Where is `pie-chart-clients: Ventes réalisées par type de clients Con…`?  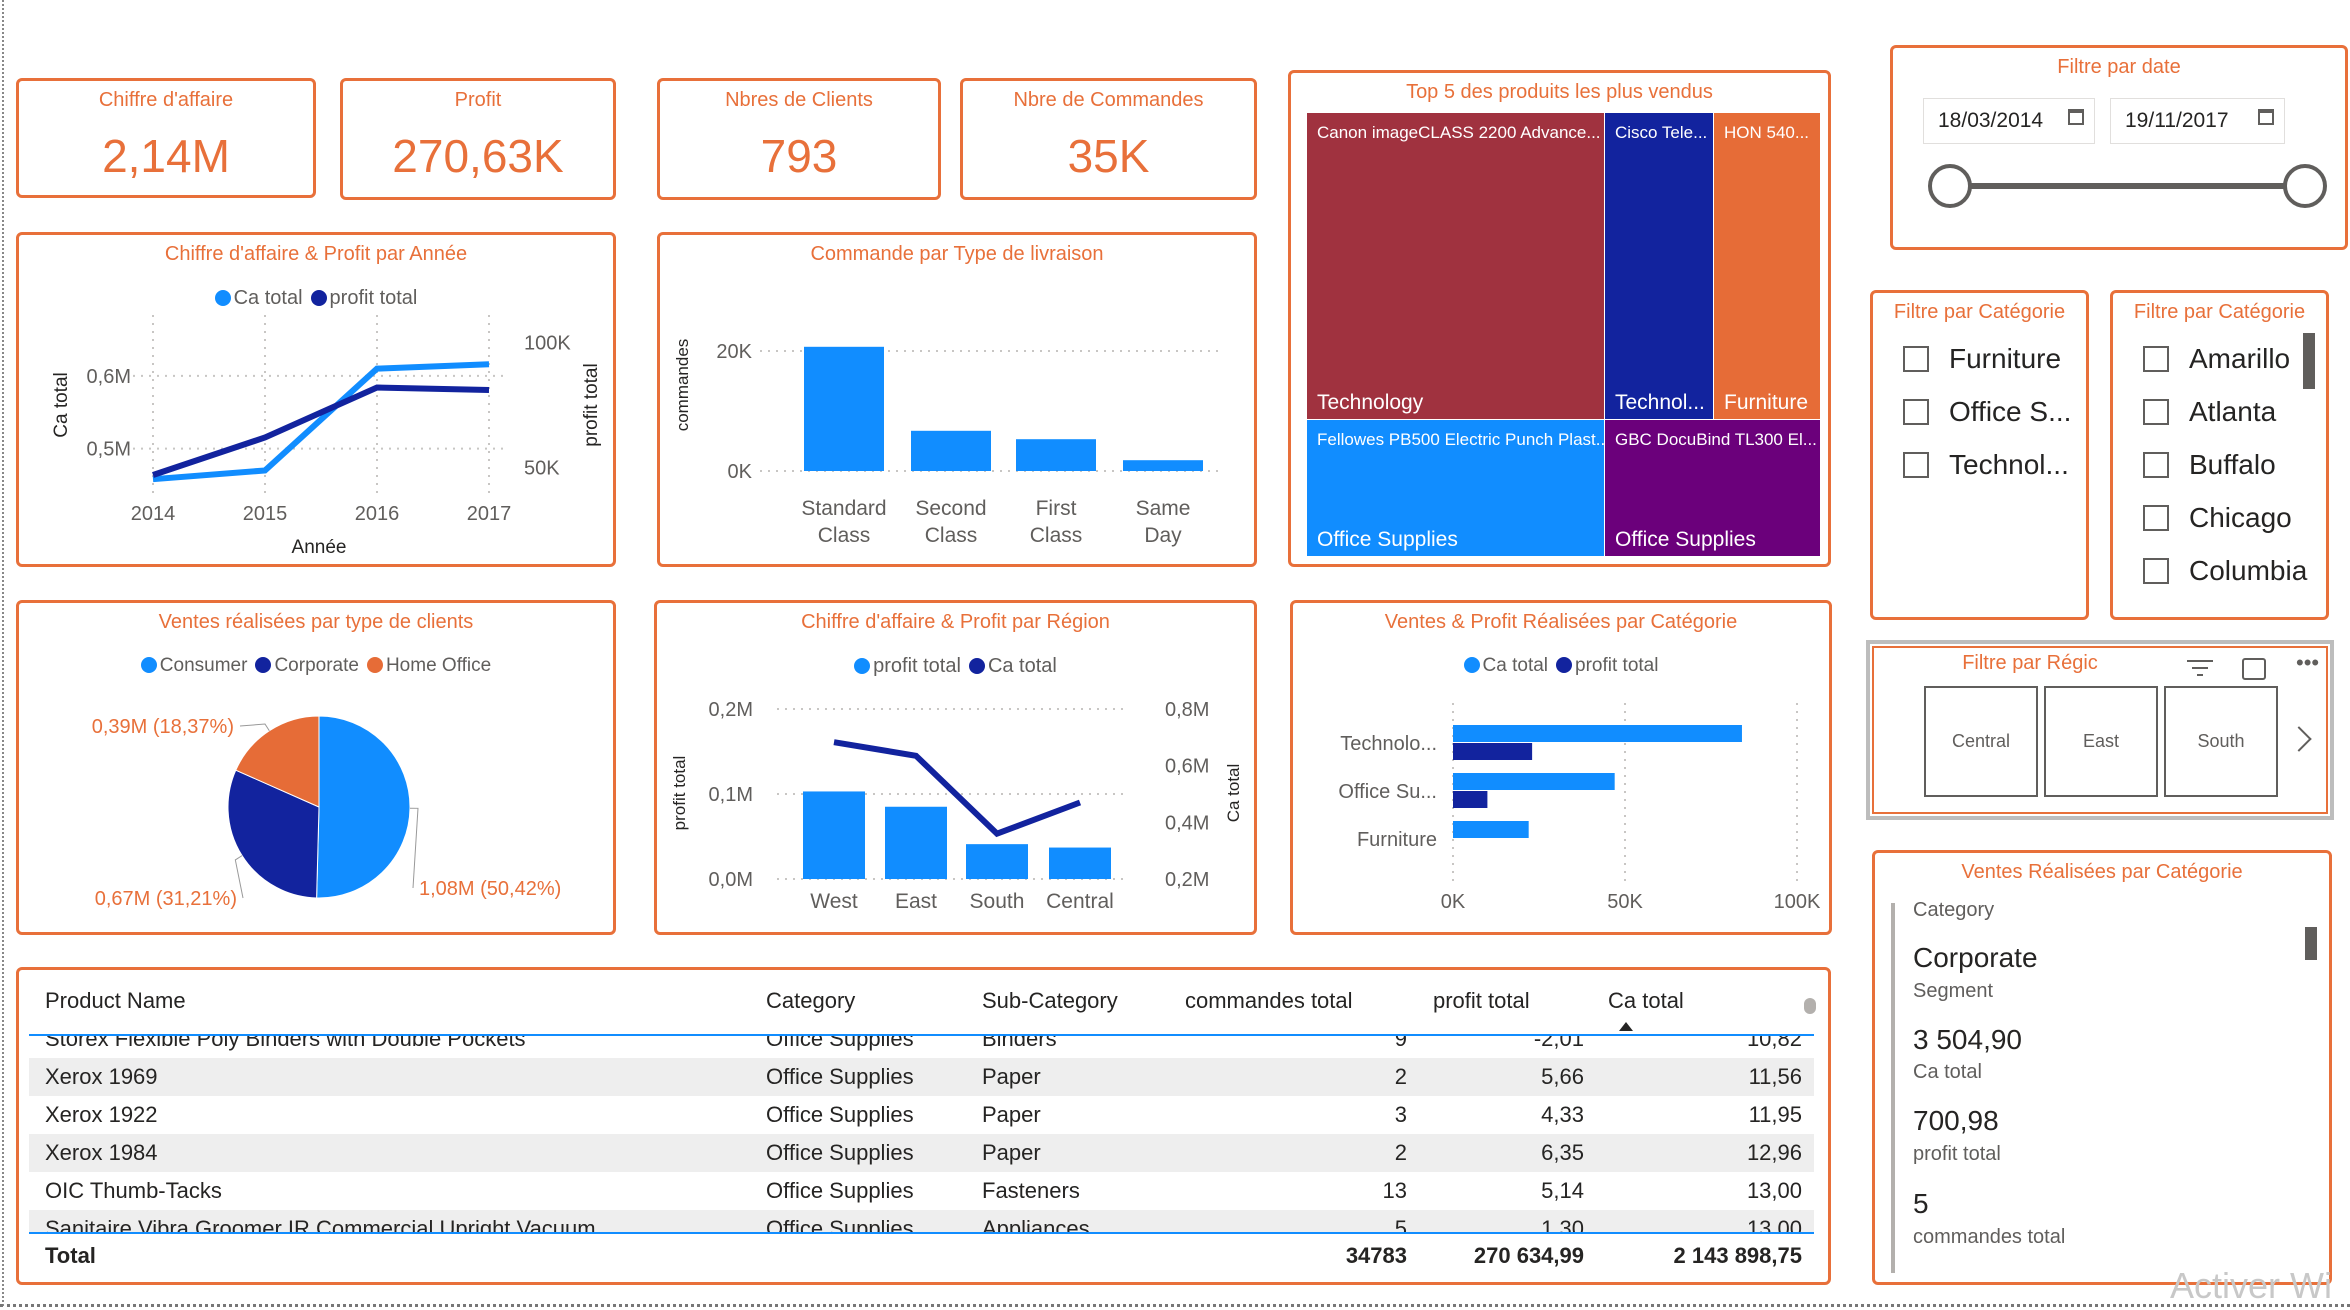 pie-chart-clients: Ventes réalisées par type de clients Con… is located at coordinates (316, 767).